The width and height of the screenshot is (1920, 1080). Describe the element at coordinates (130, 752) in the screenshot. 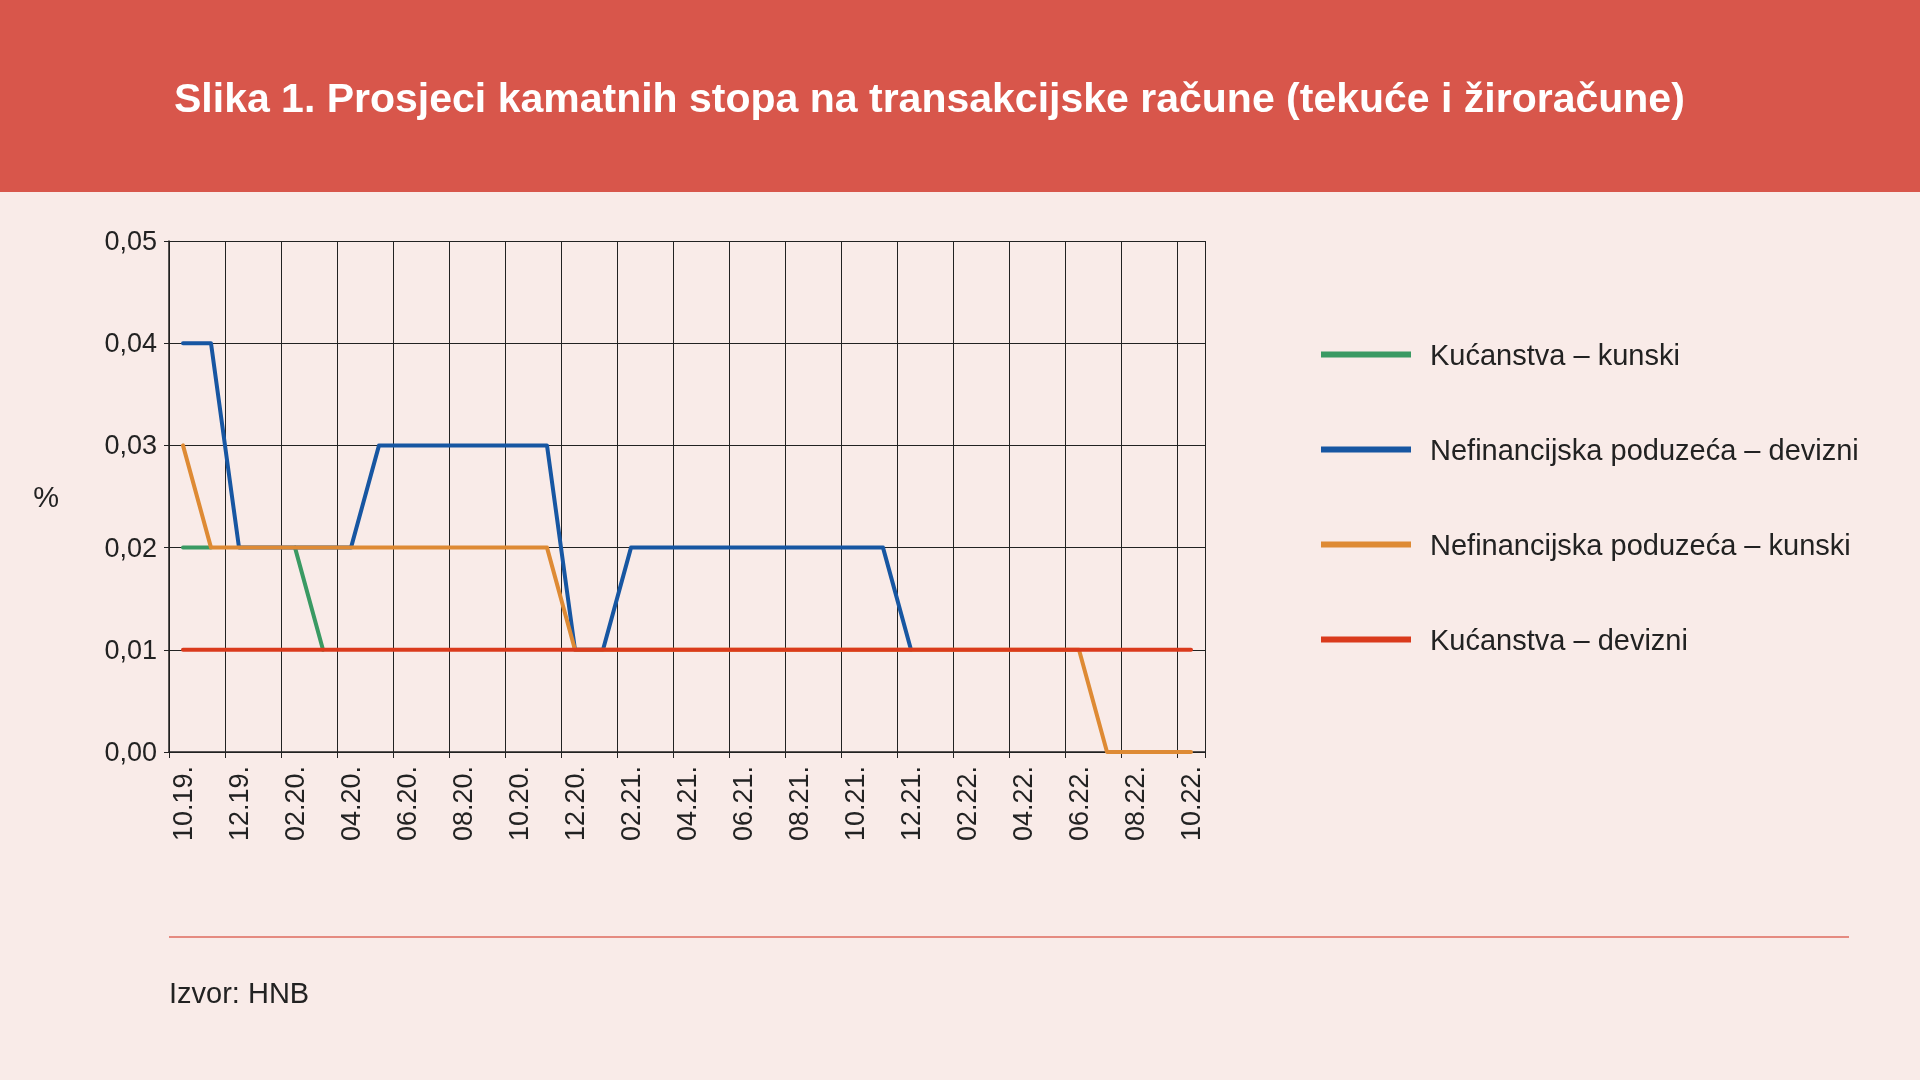

I see `y-tick-label: 0,00` at that location.